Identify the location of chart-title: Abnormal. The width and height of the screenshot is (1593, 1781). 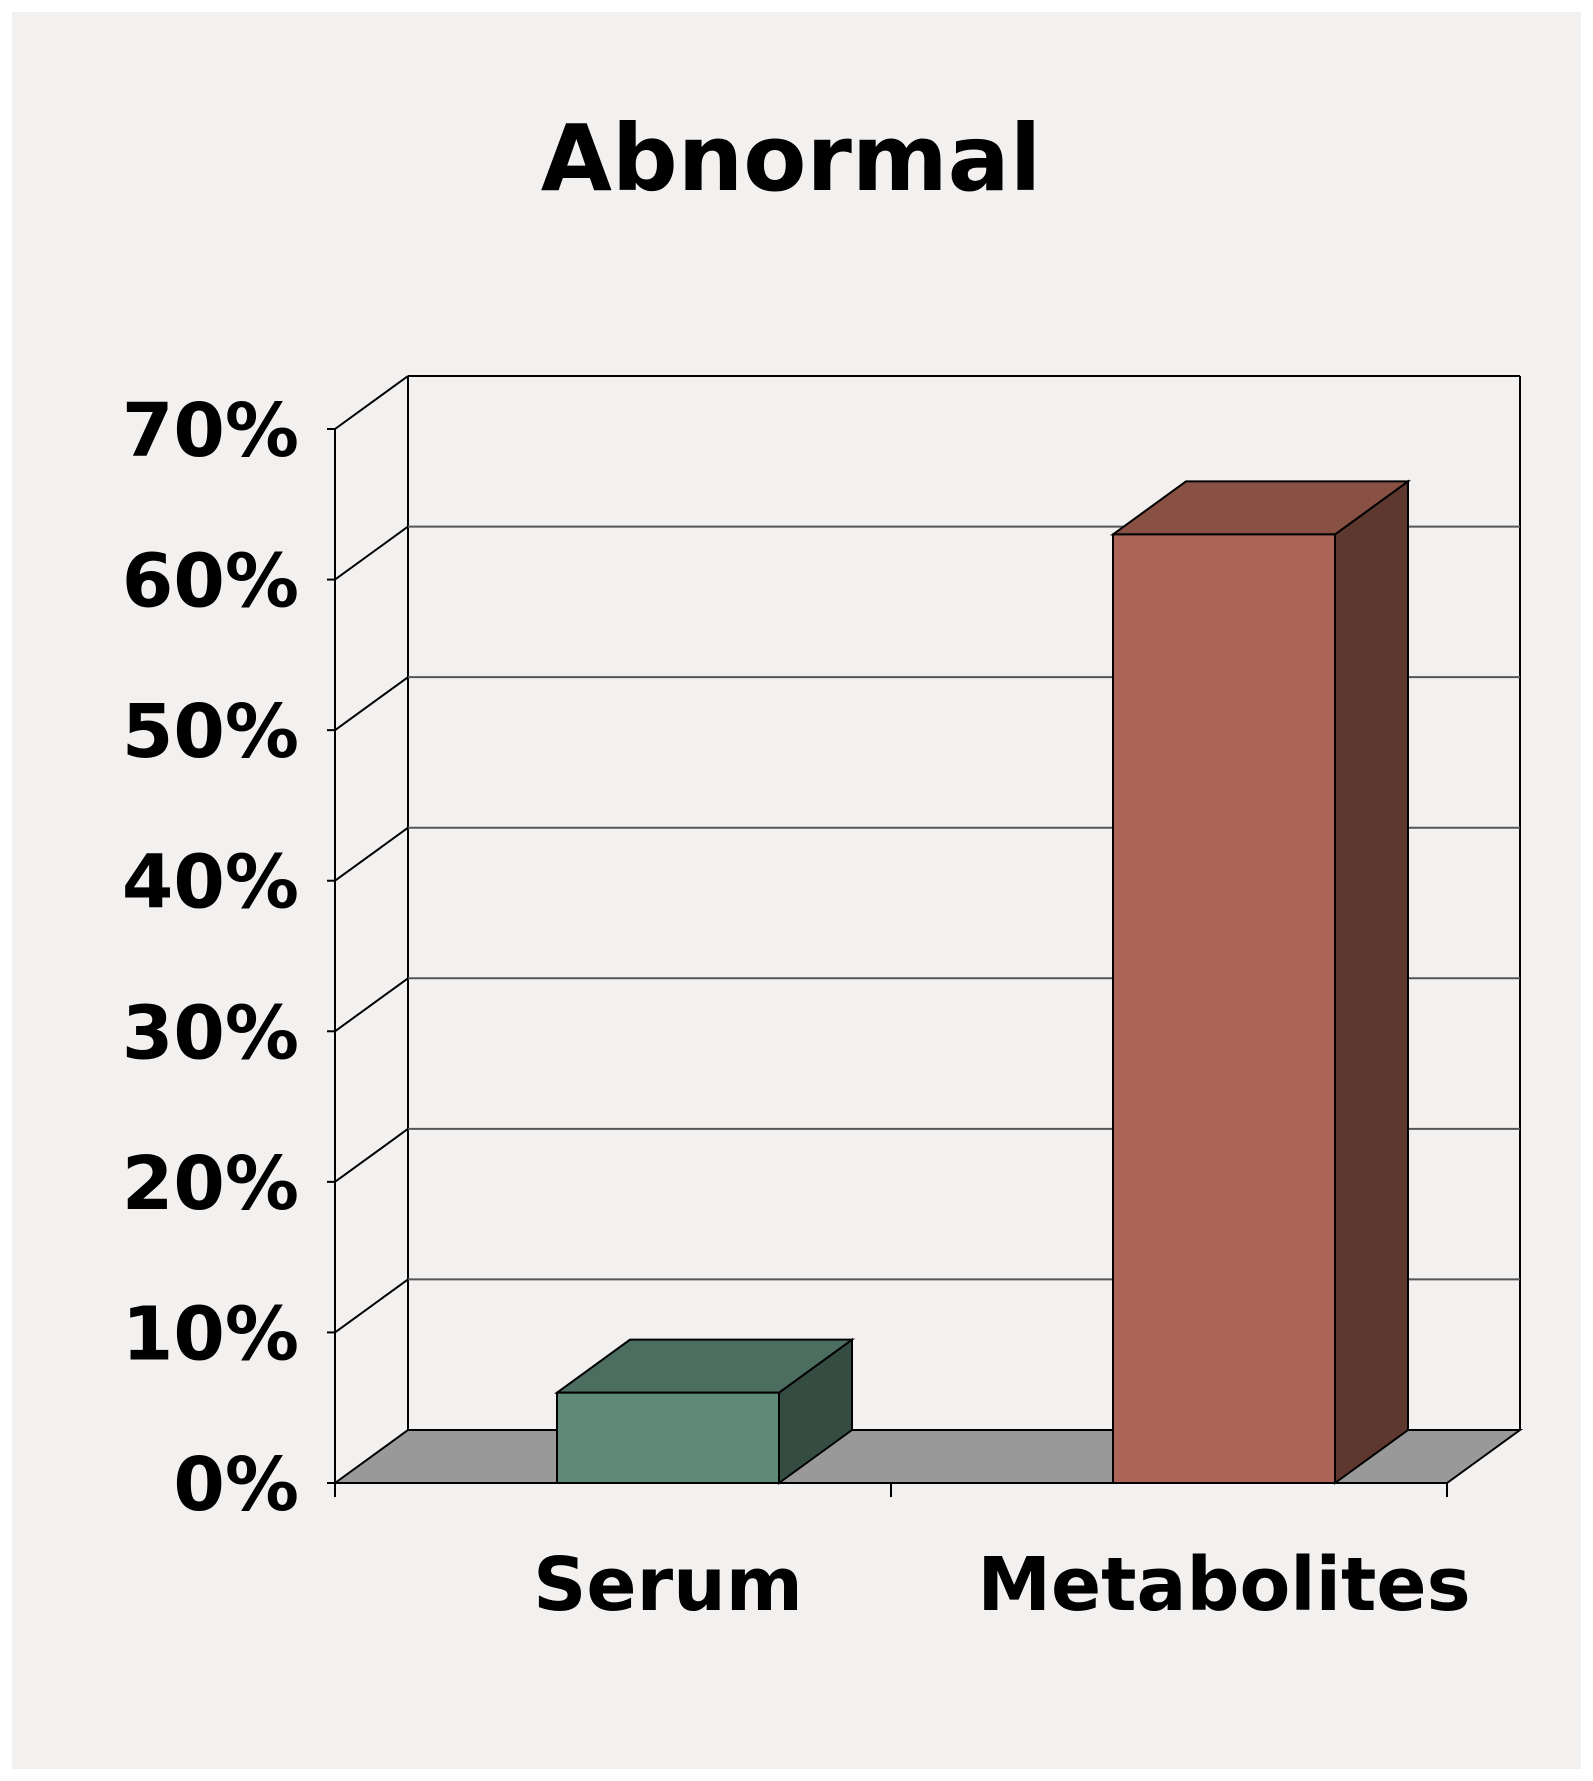
(791, 158).